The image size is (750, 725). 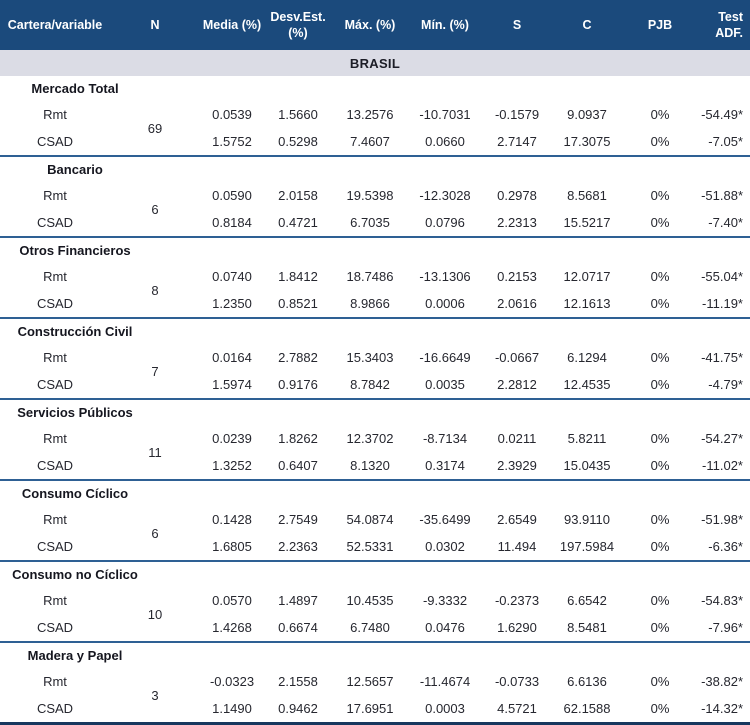 What do you see at coordinates (445, 114) in the screenshot?
I see `stat-value: -10.7031` at bounding box center [445, 114].